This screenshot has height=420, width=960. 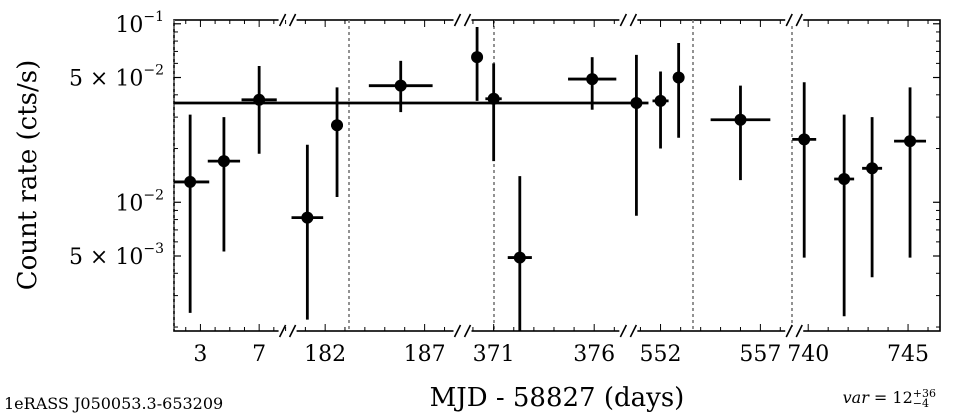 What do you see at coordinates (920, 403) in the screenshot?
I see `variability-lower: −4` at bounding box center [920, 403].